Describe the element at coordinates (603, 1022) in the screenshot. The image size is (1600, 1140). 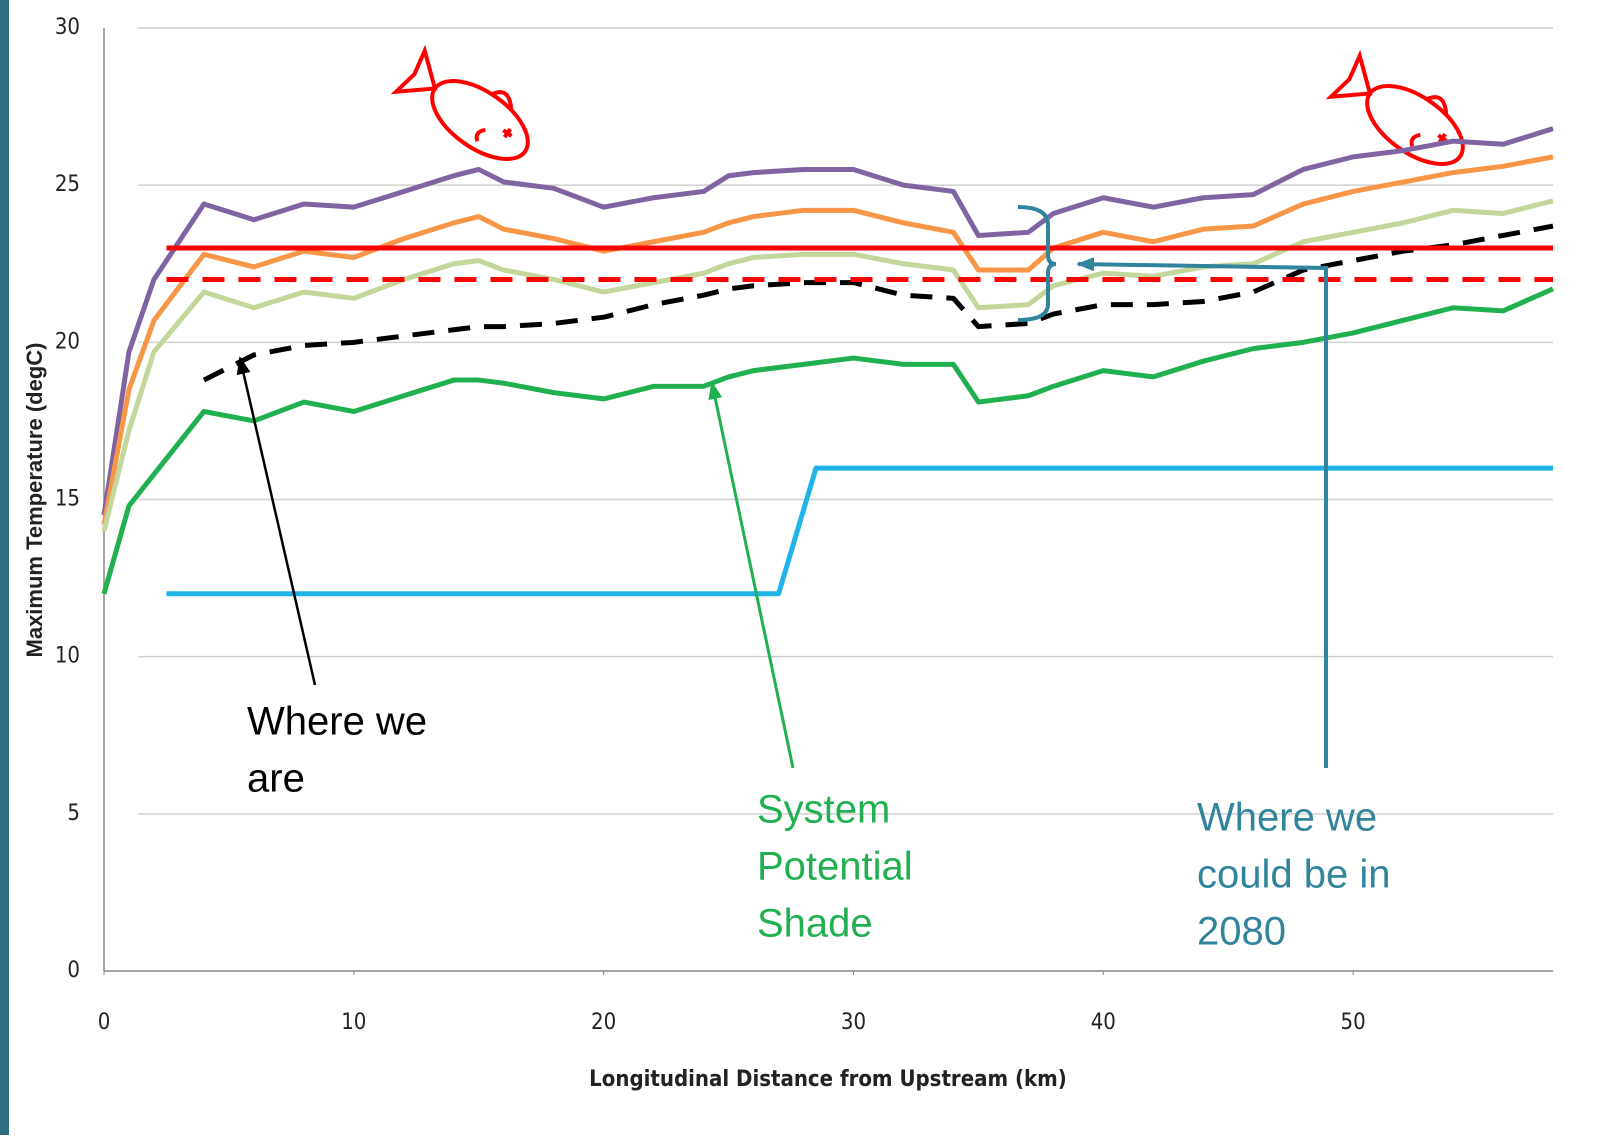
I see `x-tick-label: 20` at that location.